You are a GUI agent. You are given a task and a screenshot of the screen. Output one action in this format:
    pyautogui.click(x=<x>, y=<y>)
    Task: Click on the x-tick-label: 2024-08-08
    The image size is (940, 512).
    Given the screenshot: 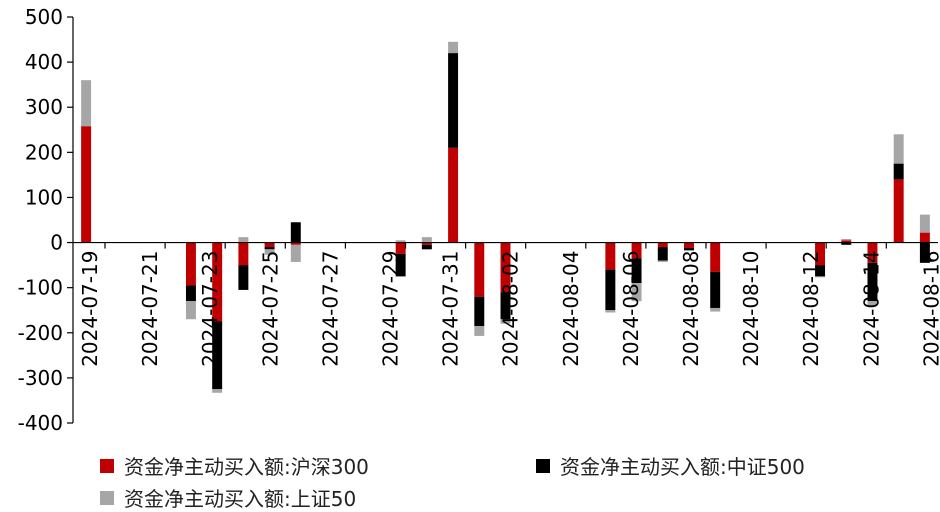 What is the action you would take?
    pyautogui.click(x=691, y=309)
    